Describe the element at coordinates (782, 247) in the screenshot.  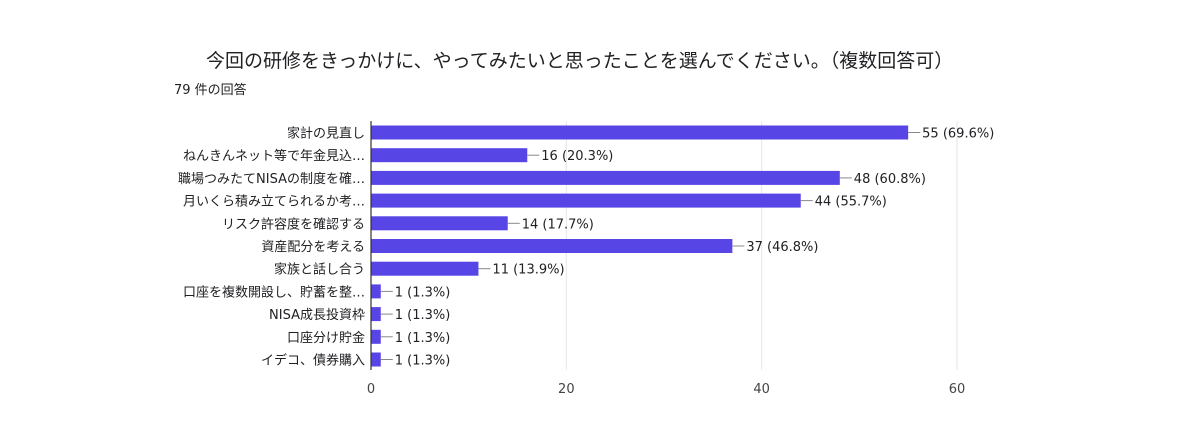
I see `data-label: 37 (46.8%)` at that location.